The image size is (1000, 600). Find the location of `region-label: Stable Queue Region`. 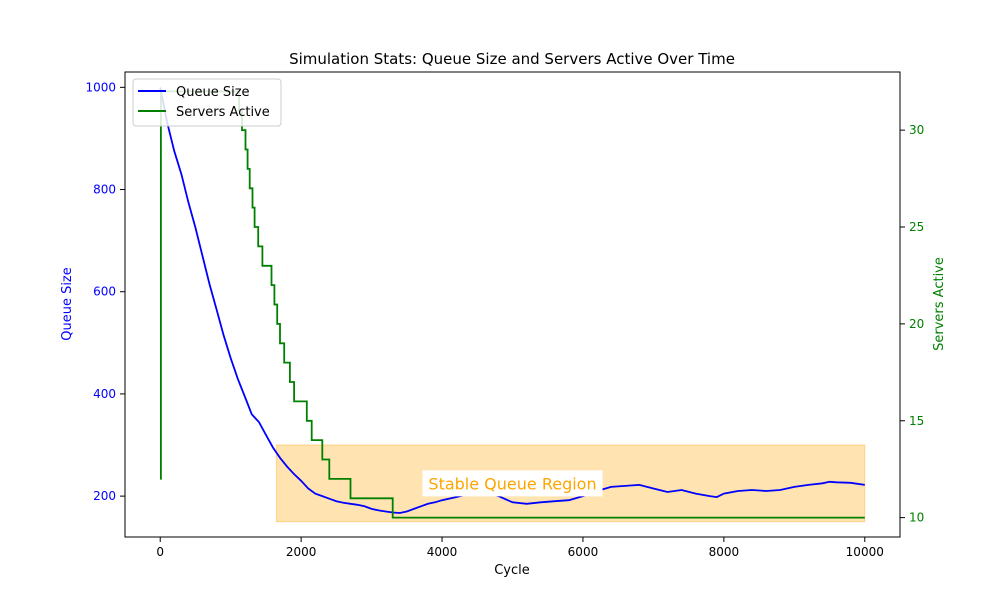

region-label: Stable Queue Region is located at coordinates (512, 483).